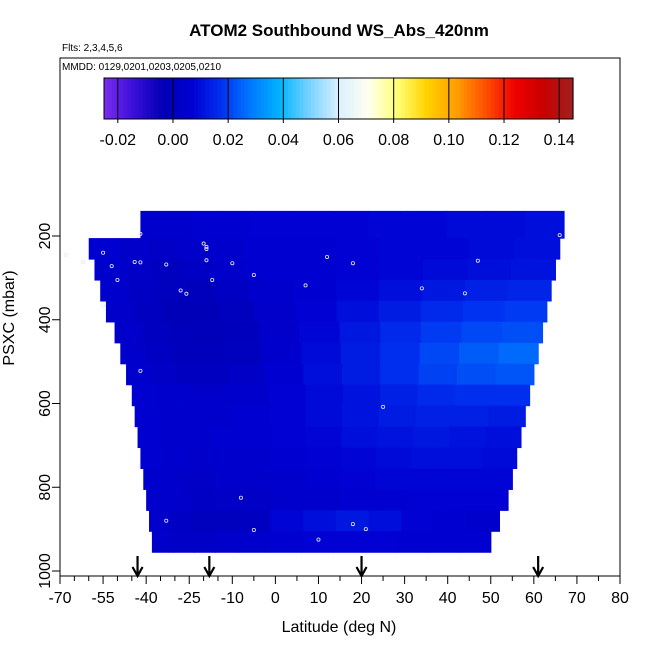  I want to click on x-tick-label: 10, so click(319, 598).